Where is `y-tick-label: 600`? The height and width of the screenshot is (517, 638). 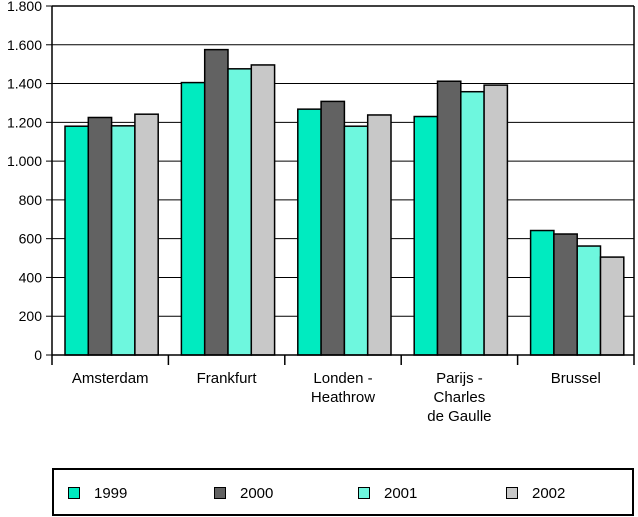 y-tick-label: 600 is located at coordinates (31, 239).